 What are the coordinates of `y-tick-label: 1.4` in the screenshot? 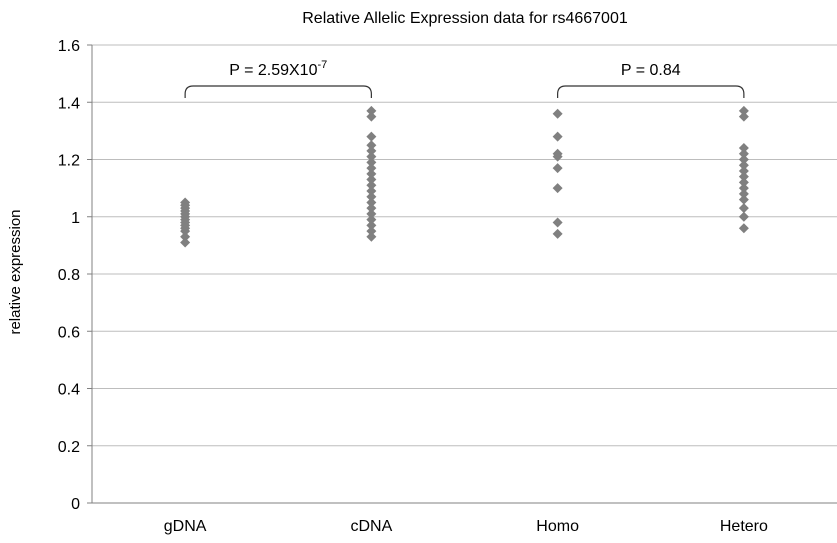 It's located at (69, 103).